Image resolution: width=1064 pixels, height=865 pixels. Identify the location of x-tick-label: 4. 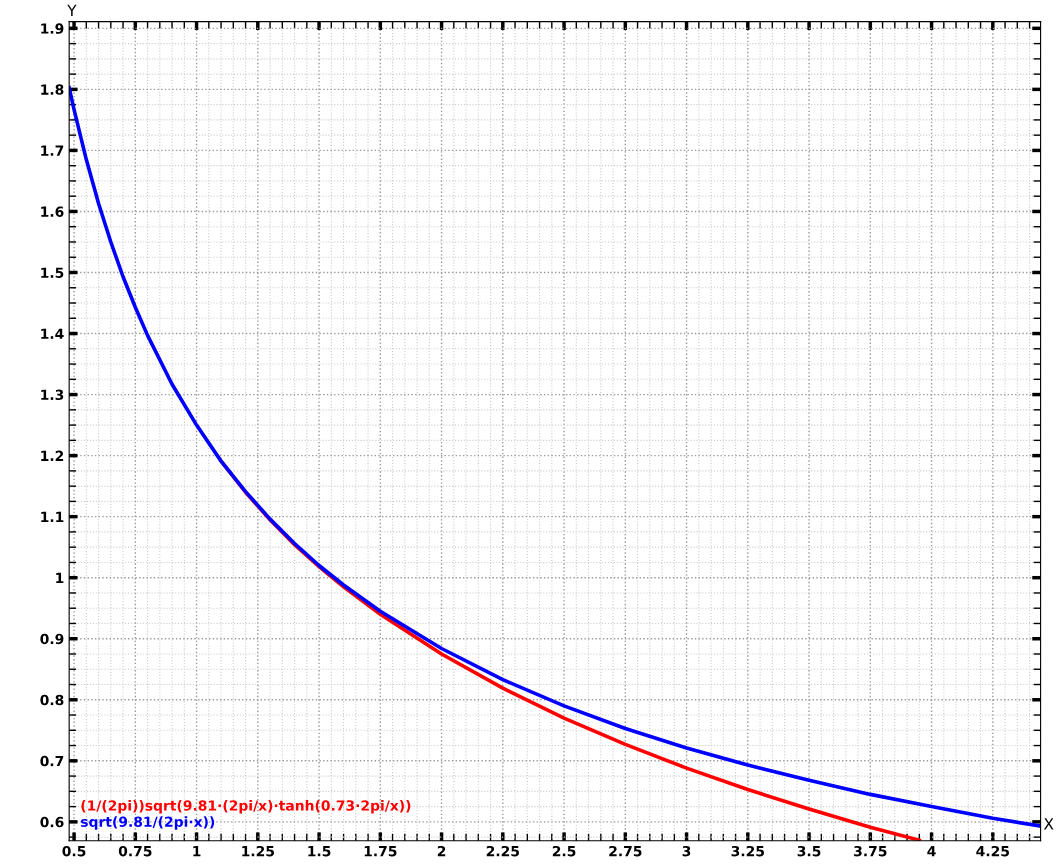
(931, 851).